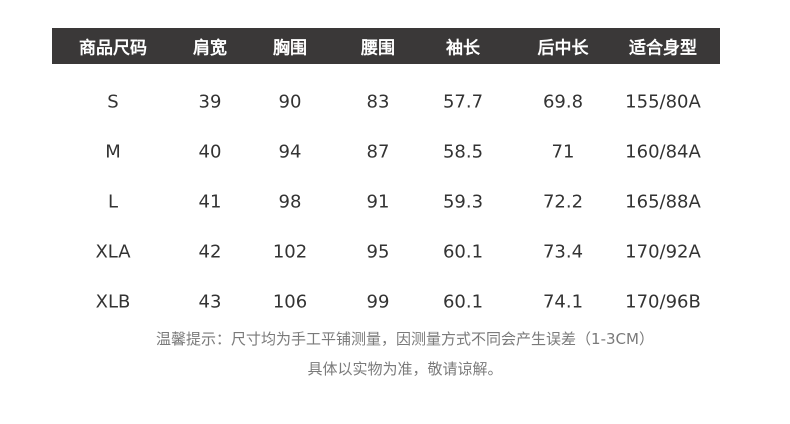 The image size is (790, 424). I want to click on table-cell: 160/84A, so click(663, 152).